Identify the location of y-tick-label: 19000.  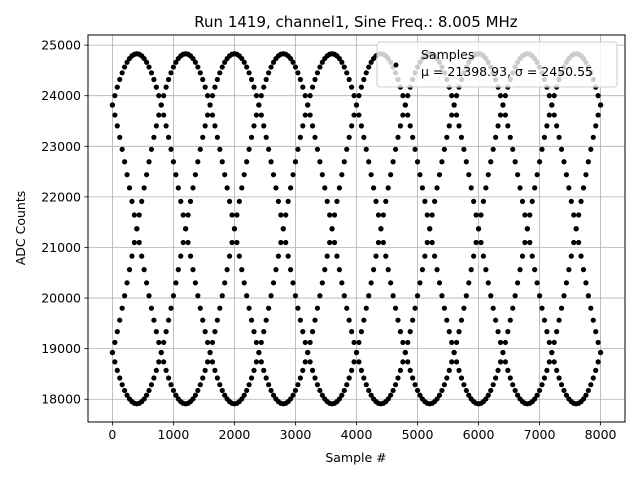
(61, 348).